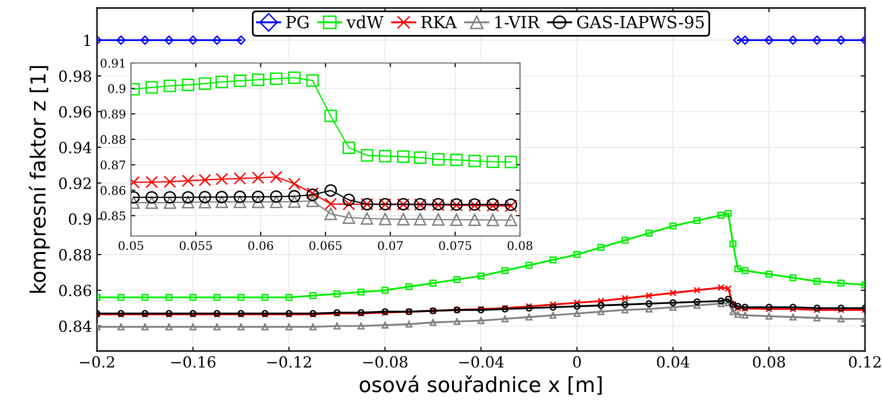 Image resolution: width=883 pixels, height=412 pixels. Describe the element at coordinates (113, 114) in the screenshot. I see `y-tick-label: 0.89` at that location.